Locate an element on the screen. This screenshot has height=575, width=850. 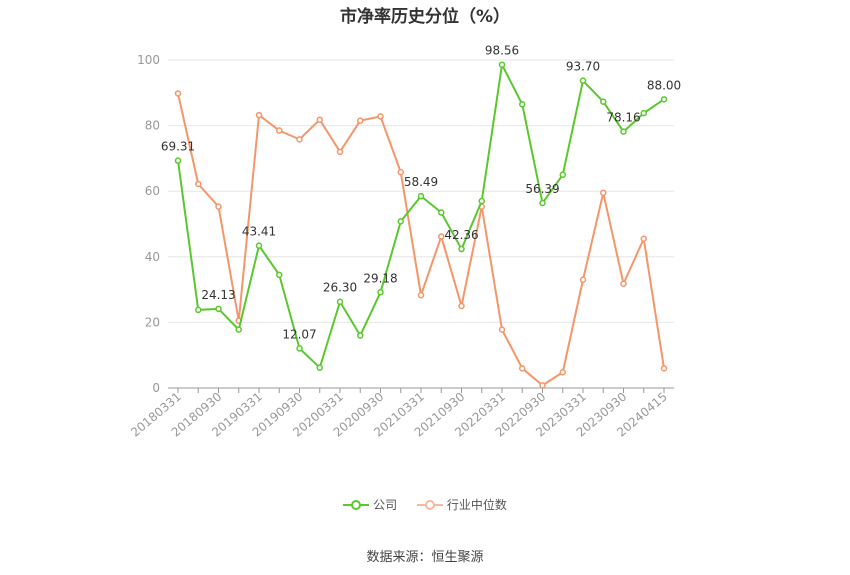
y-tick-label-60: 60 is located at coordinates (152, 191).